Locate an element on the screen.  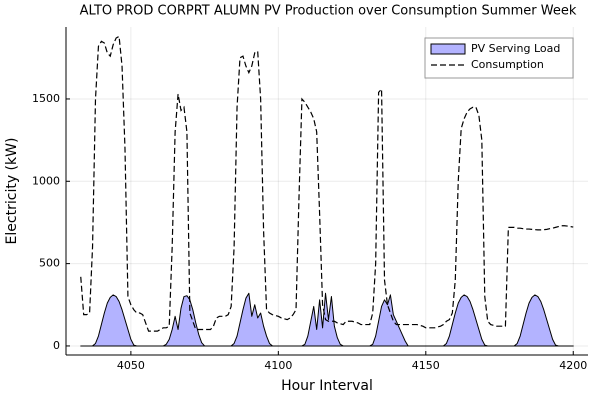
y-tick-label: 0 is located at coordinates (56, 345).